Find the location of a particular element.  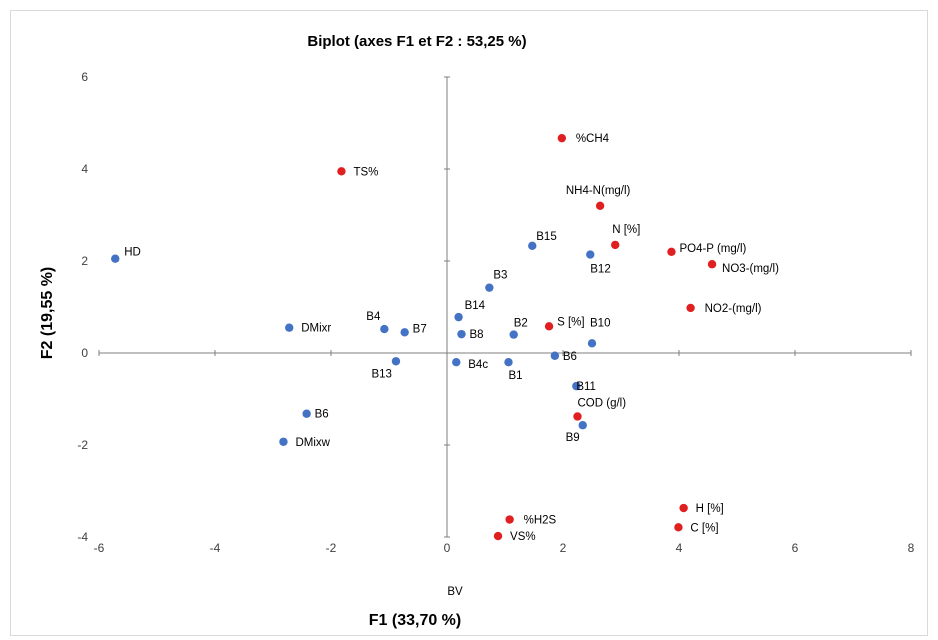

point-label-s: S [%] is located at coordinates (570, 322).